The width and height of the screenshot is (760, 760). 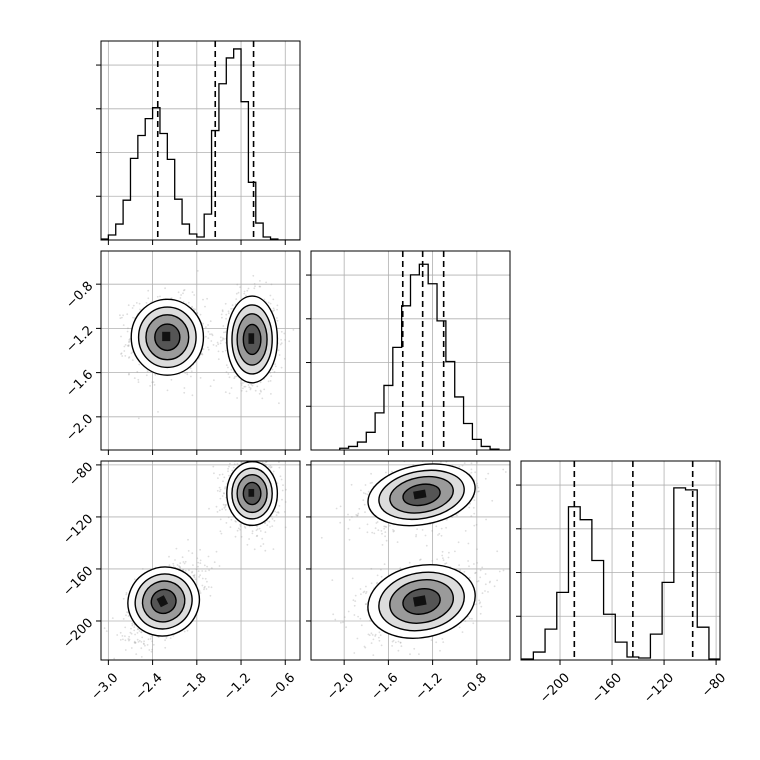 I want to click on axes-frame, so click(x=410, y=350).